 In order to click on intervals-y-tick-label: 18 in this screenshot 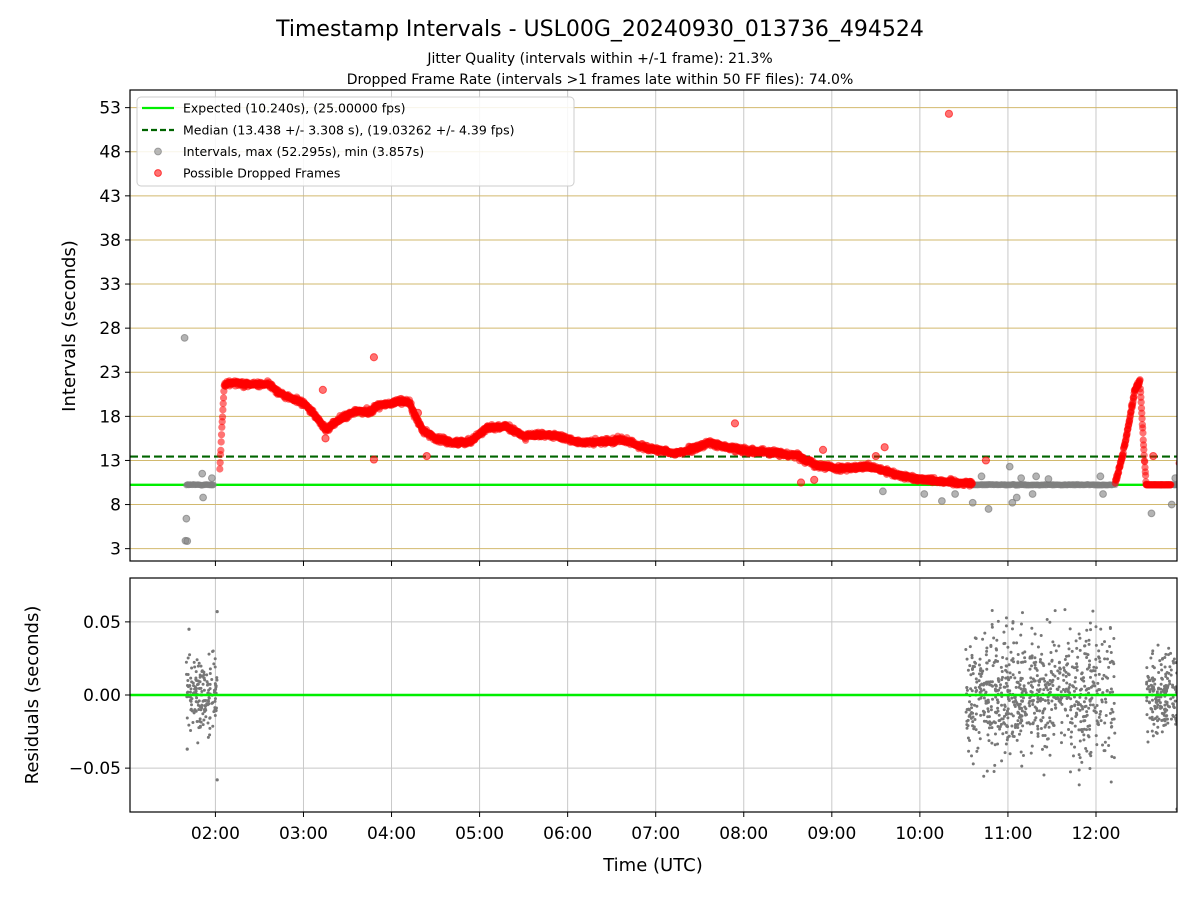, I will do `click(110, 417)`.